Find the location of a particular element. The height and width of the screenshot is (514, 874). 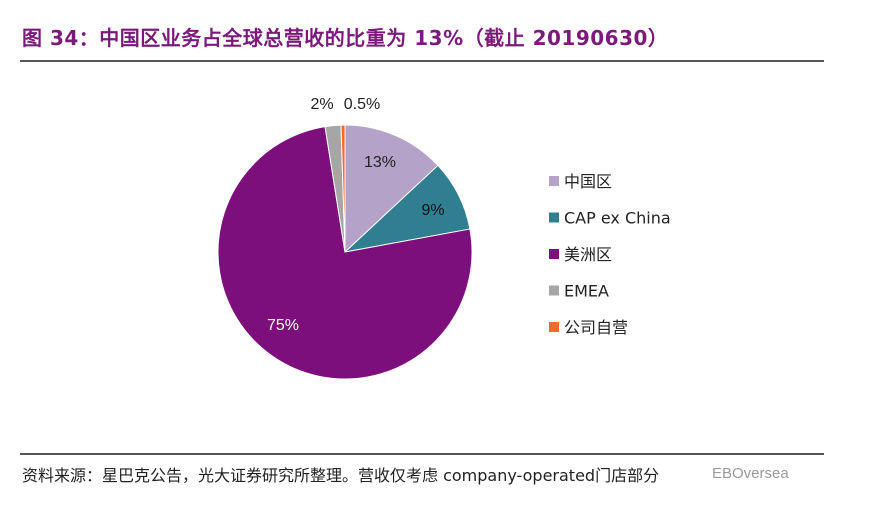

watermark: EBOversea is located at coordinates (750, 473).